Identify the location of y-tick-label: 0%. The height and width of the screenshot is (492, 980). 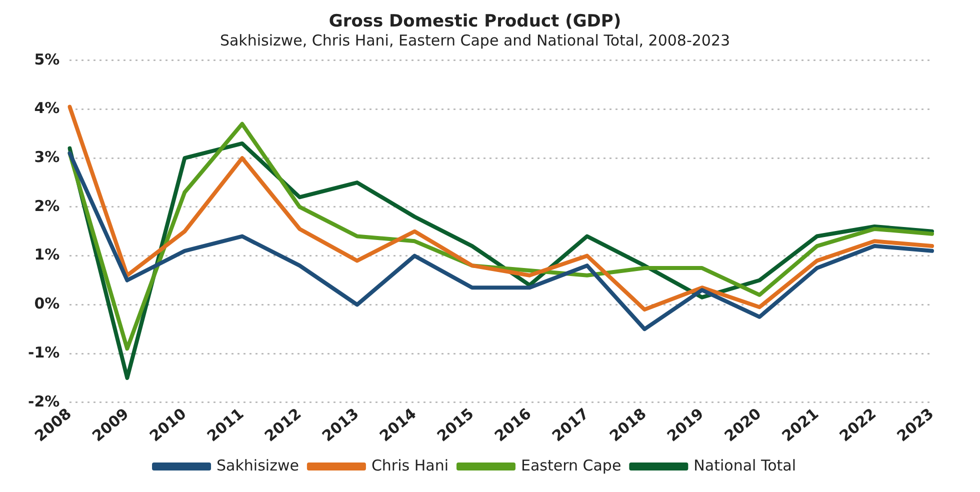
(47, 303).